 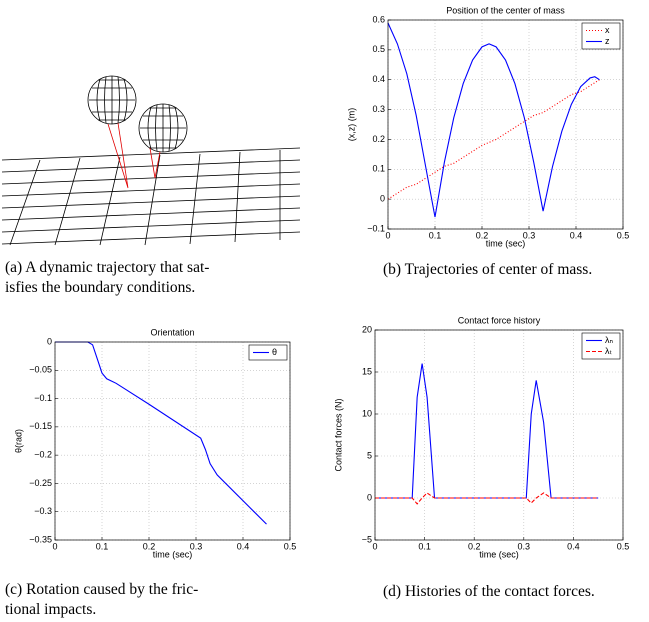 I want to click on y-tick-label: 0.4, so click(x=378, y=79).